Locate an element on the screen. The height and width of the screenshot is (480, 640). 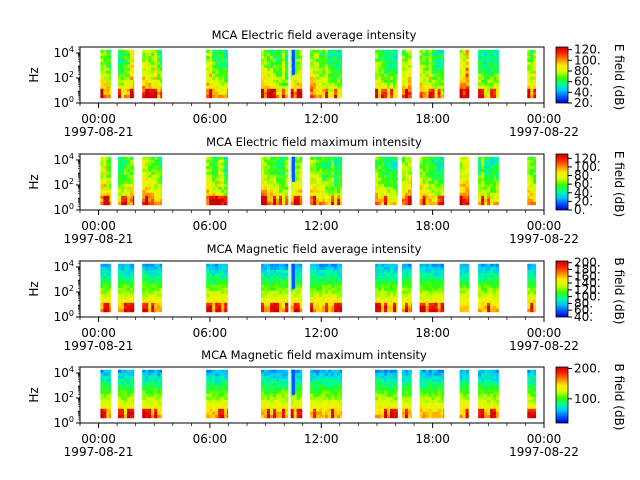
x-tick-label: 06:00 is located at coordinates (210, 226).